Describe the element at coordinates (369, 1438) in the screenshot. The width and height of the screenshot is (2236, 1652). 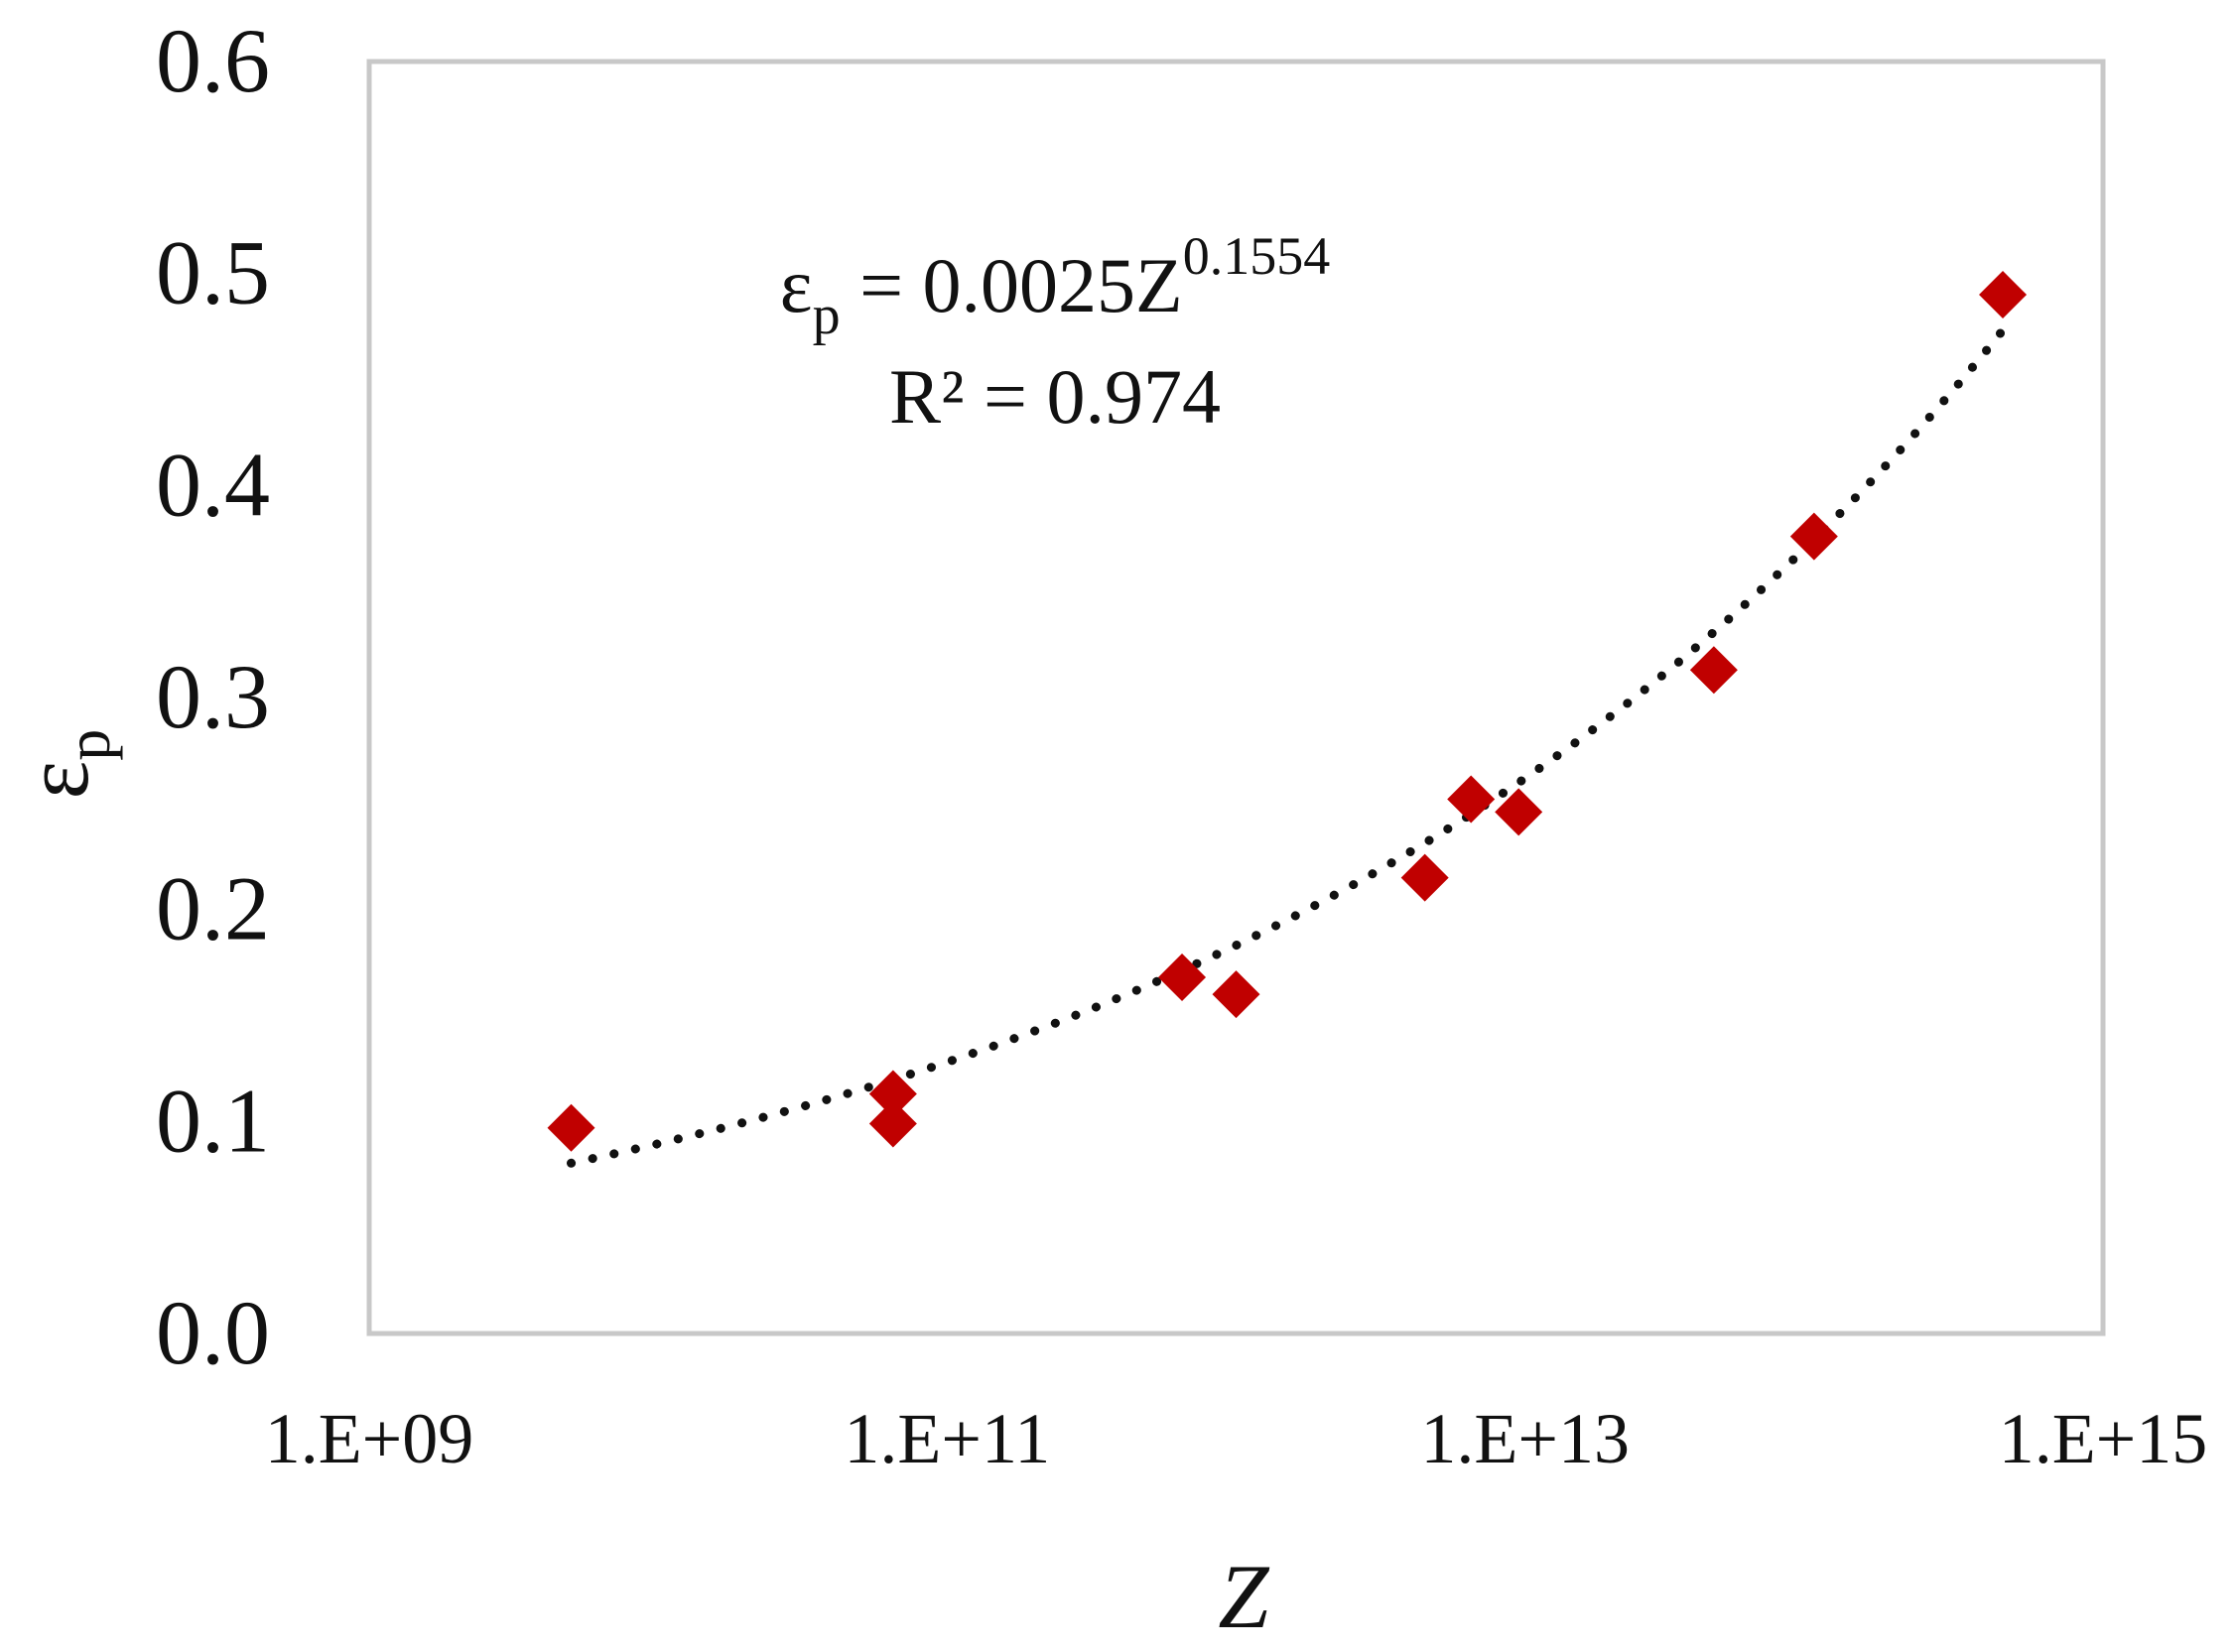
I see `x-tick-label: 1.E+09` at that location.